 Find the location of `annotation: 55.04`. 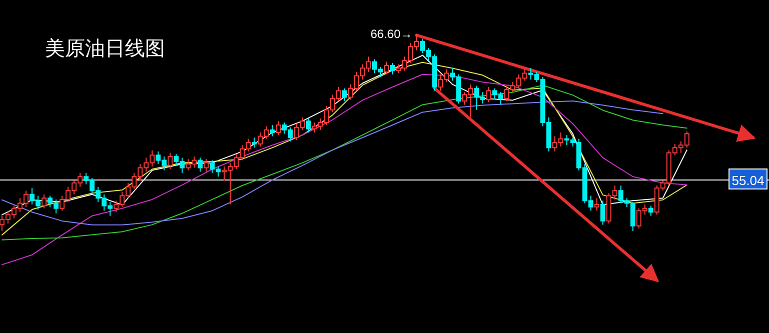

annotation: 55.04 is located at coordinates (748, 180).